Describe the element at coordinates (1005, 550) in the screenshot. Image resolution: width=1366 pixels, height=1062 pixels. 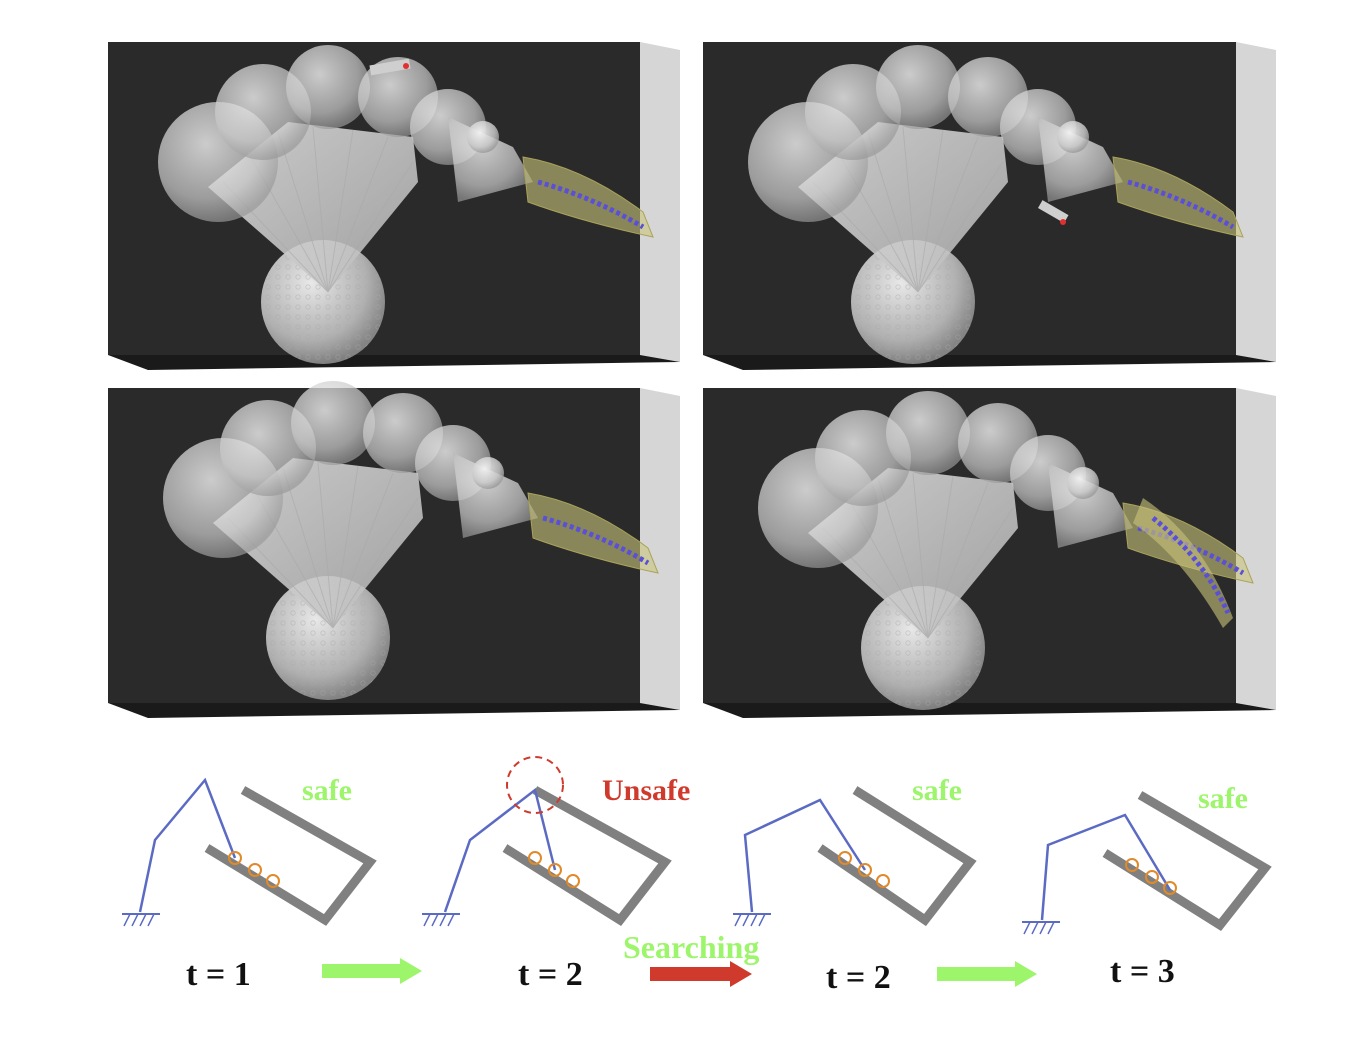
I see `robot-render-4-icon` at that location.